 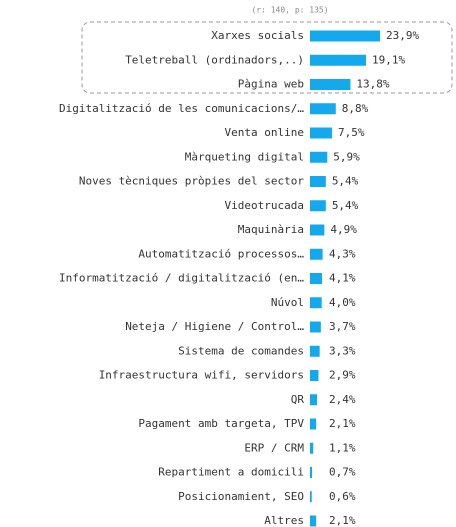 What do you see at coordinates (342, 326) in the screenshot?
I see `value-label: 3,7%` at bounding box center [342, 326].